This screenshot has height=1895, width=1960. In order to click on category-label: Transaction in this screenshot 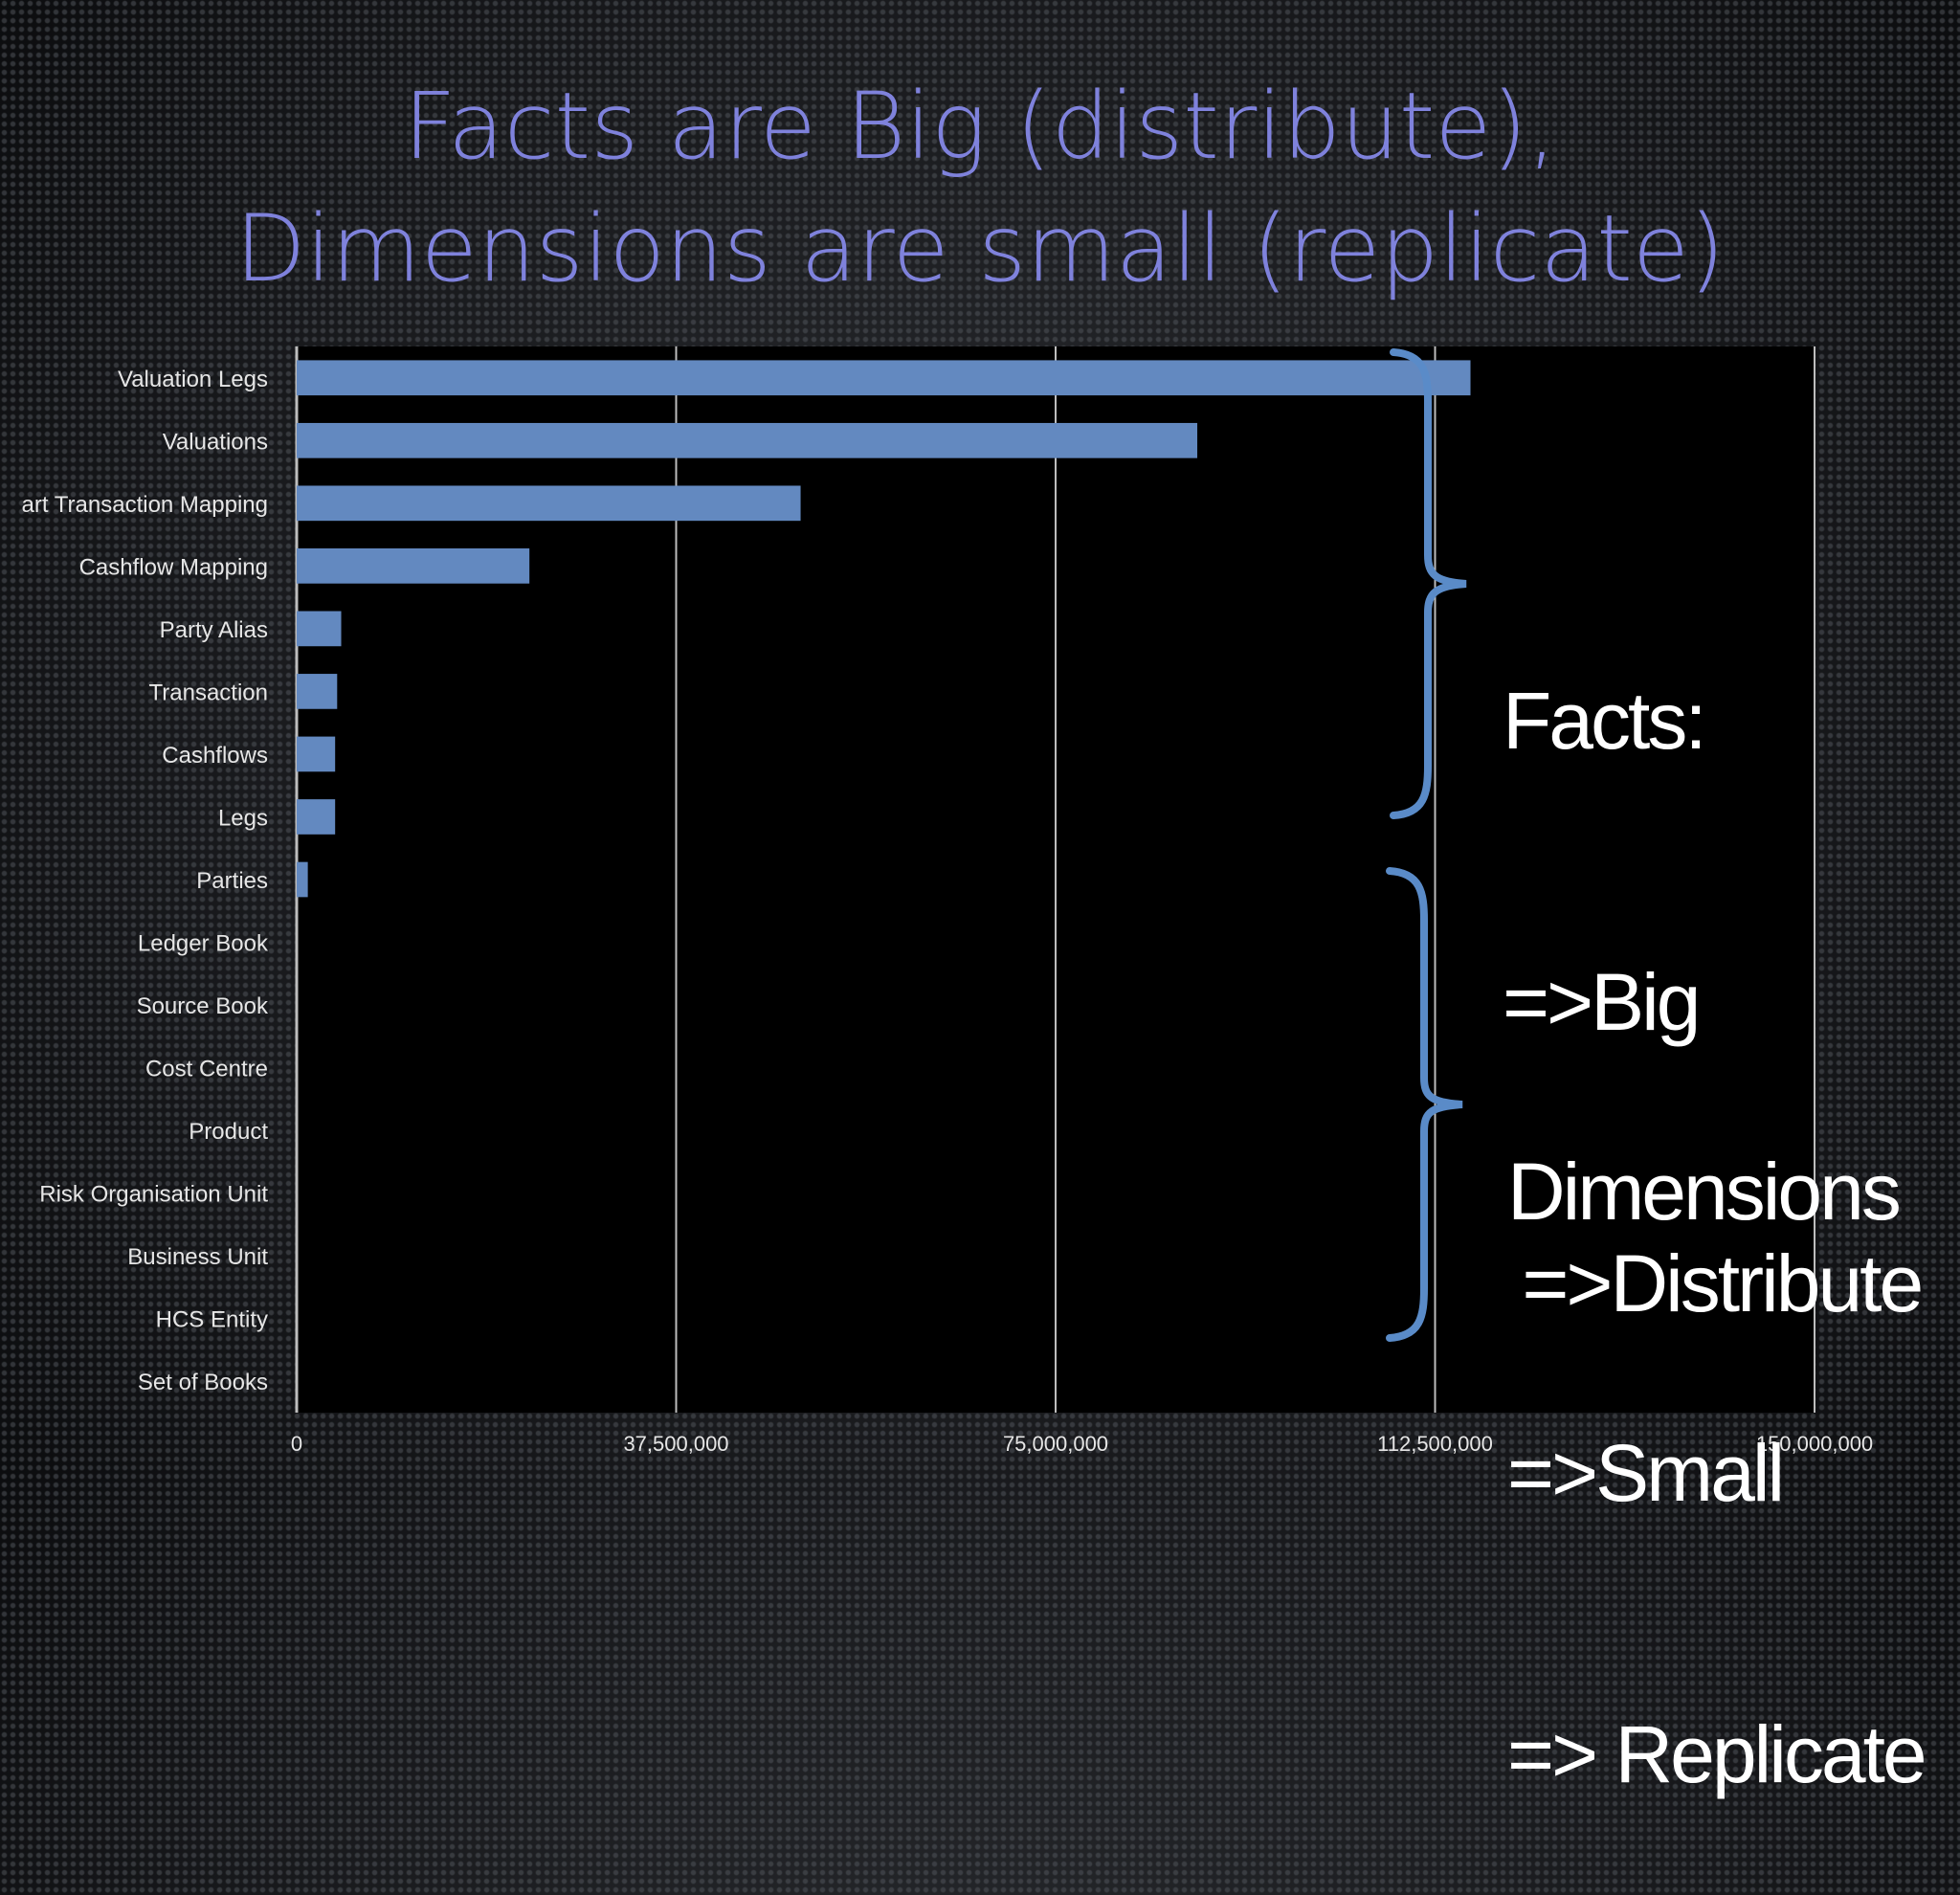, I will do `click(209, 693)`.